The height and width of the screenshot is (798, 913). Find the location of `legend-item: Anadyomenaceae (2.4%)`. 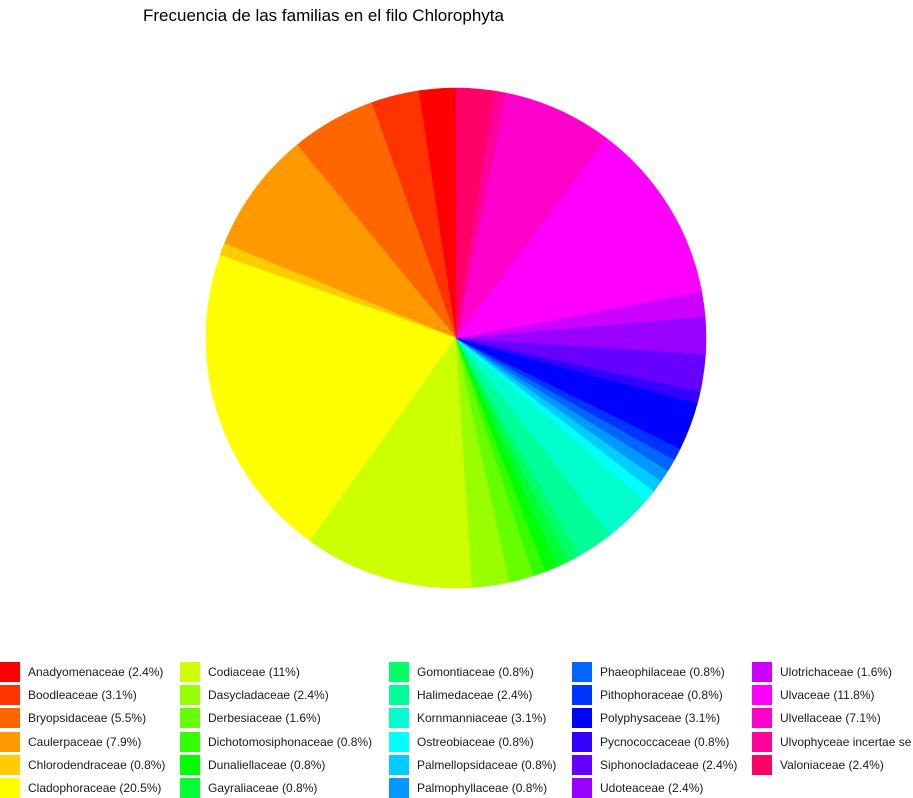

legend-item: Anadyomenaceae (2.4%) is located at coordinates (81, 672).